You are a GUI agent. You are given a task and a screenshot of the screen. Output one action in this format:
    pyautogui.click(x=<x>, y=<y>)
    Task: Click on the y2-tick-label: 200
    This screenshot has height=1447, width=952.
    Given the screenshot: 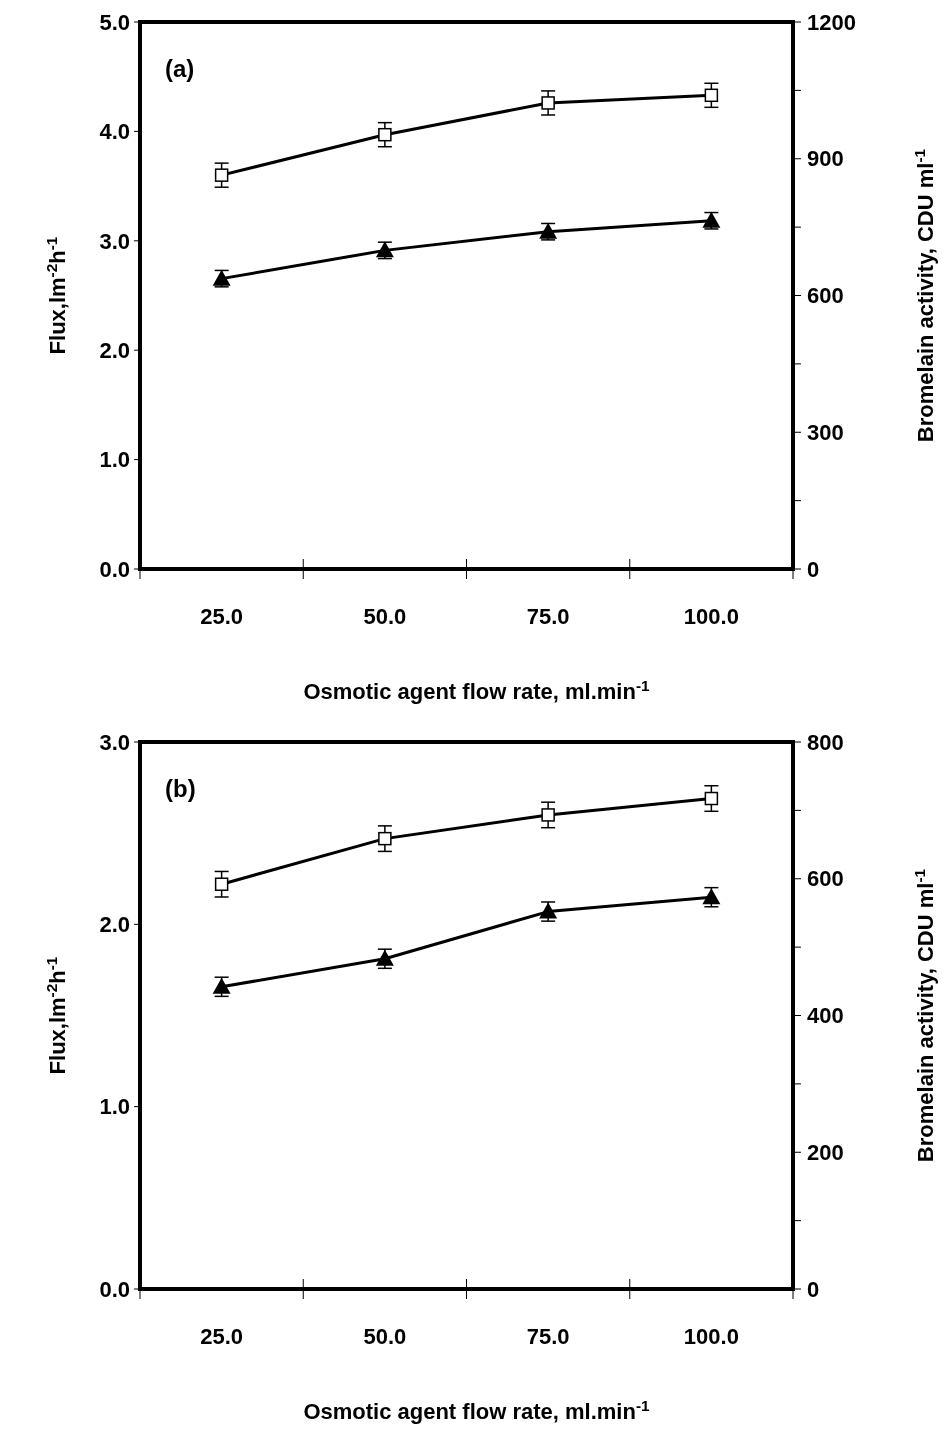 What is the action you would take?
    pyautogui.click(x=825, y=1152)
    